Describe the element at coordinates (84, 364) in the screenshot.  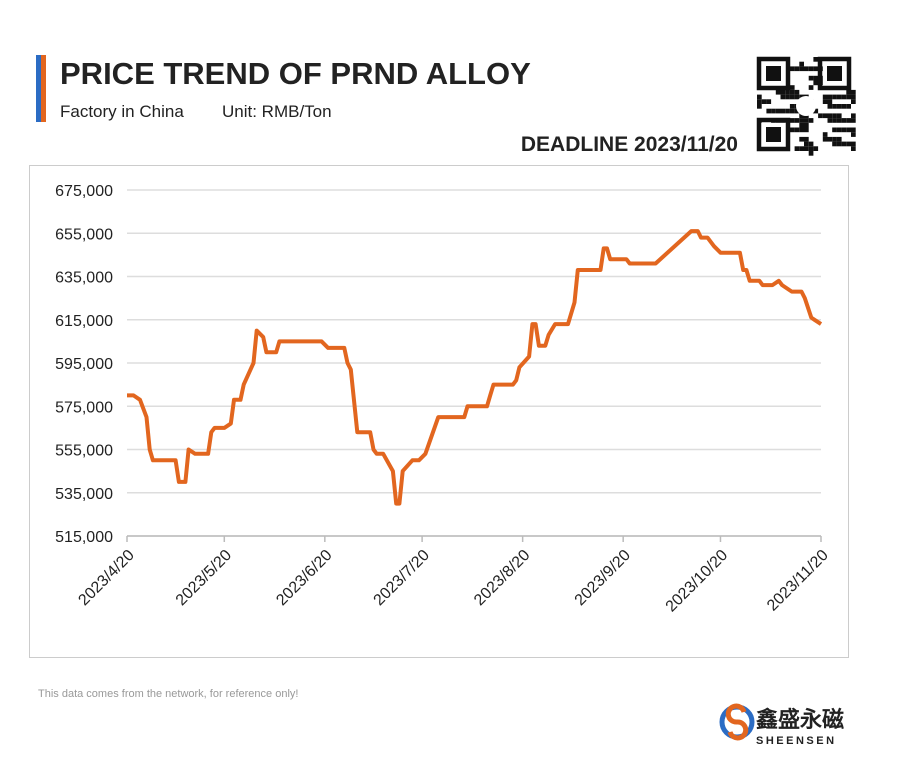
I see `y-tick-label: 595,000` at that location.